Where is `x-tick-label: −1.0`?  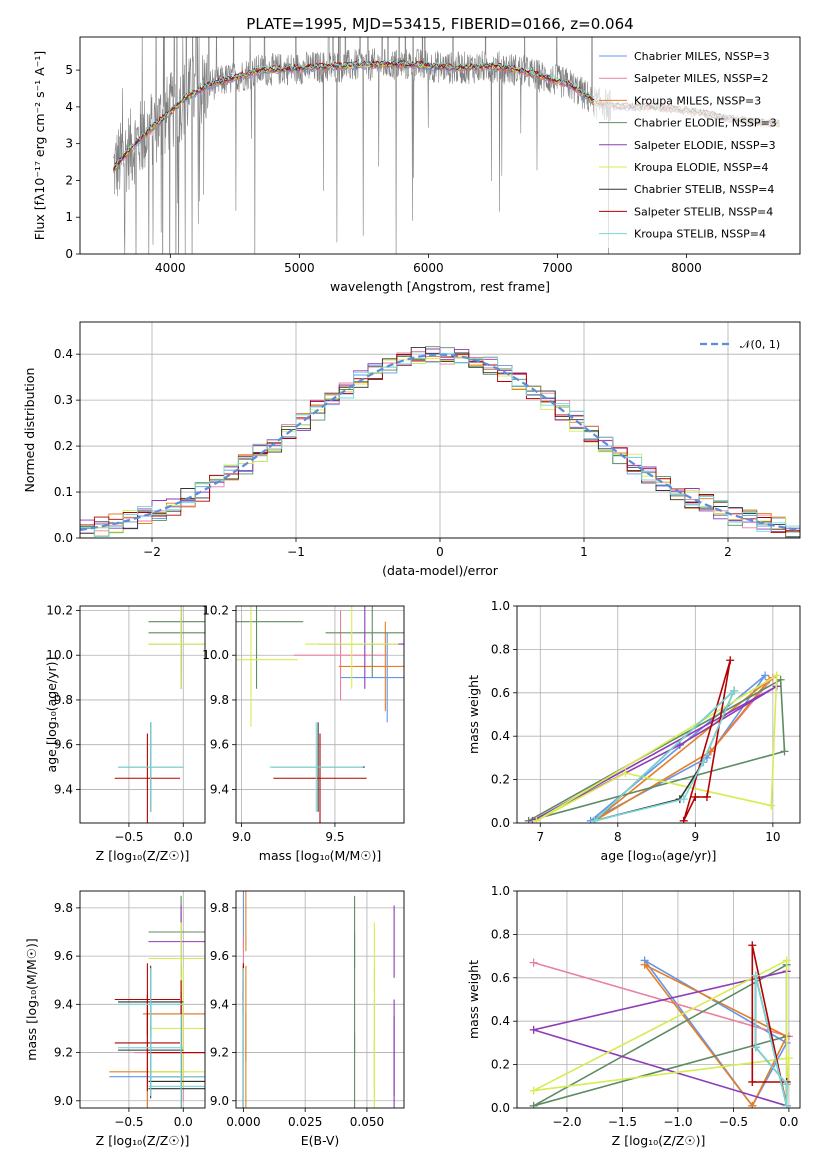 x-tick-label: −1.0 is located at coordinates (677, 1122).